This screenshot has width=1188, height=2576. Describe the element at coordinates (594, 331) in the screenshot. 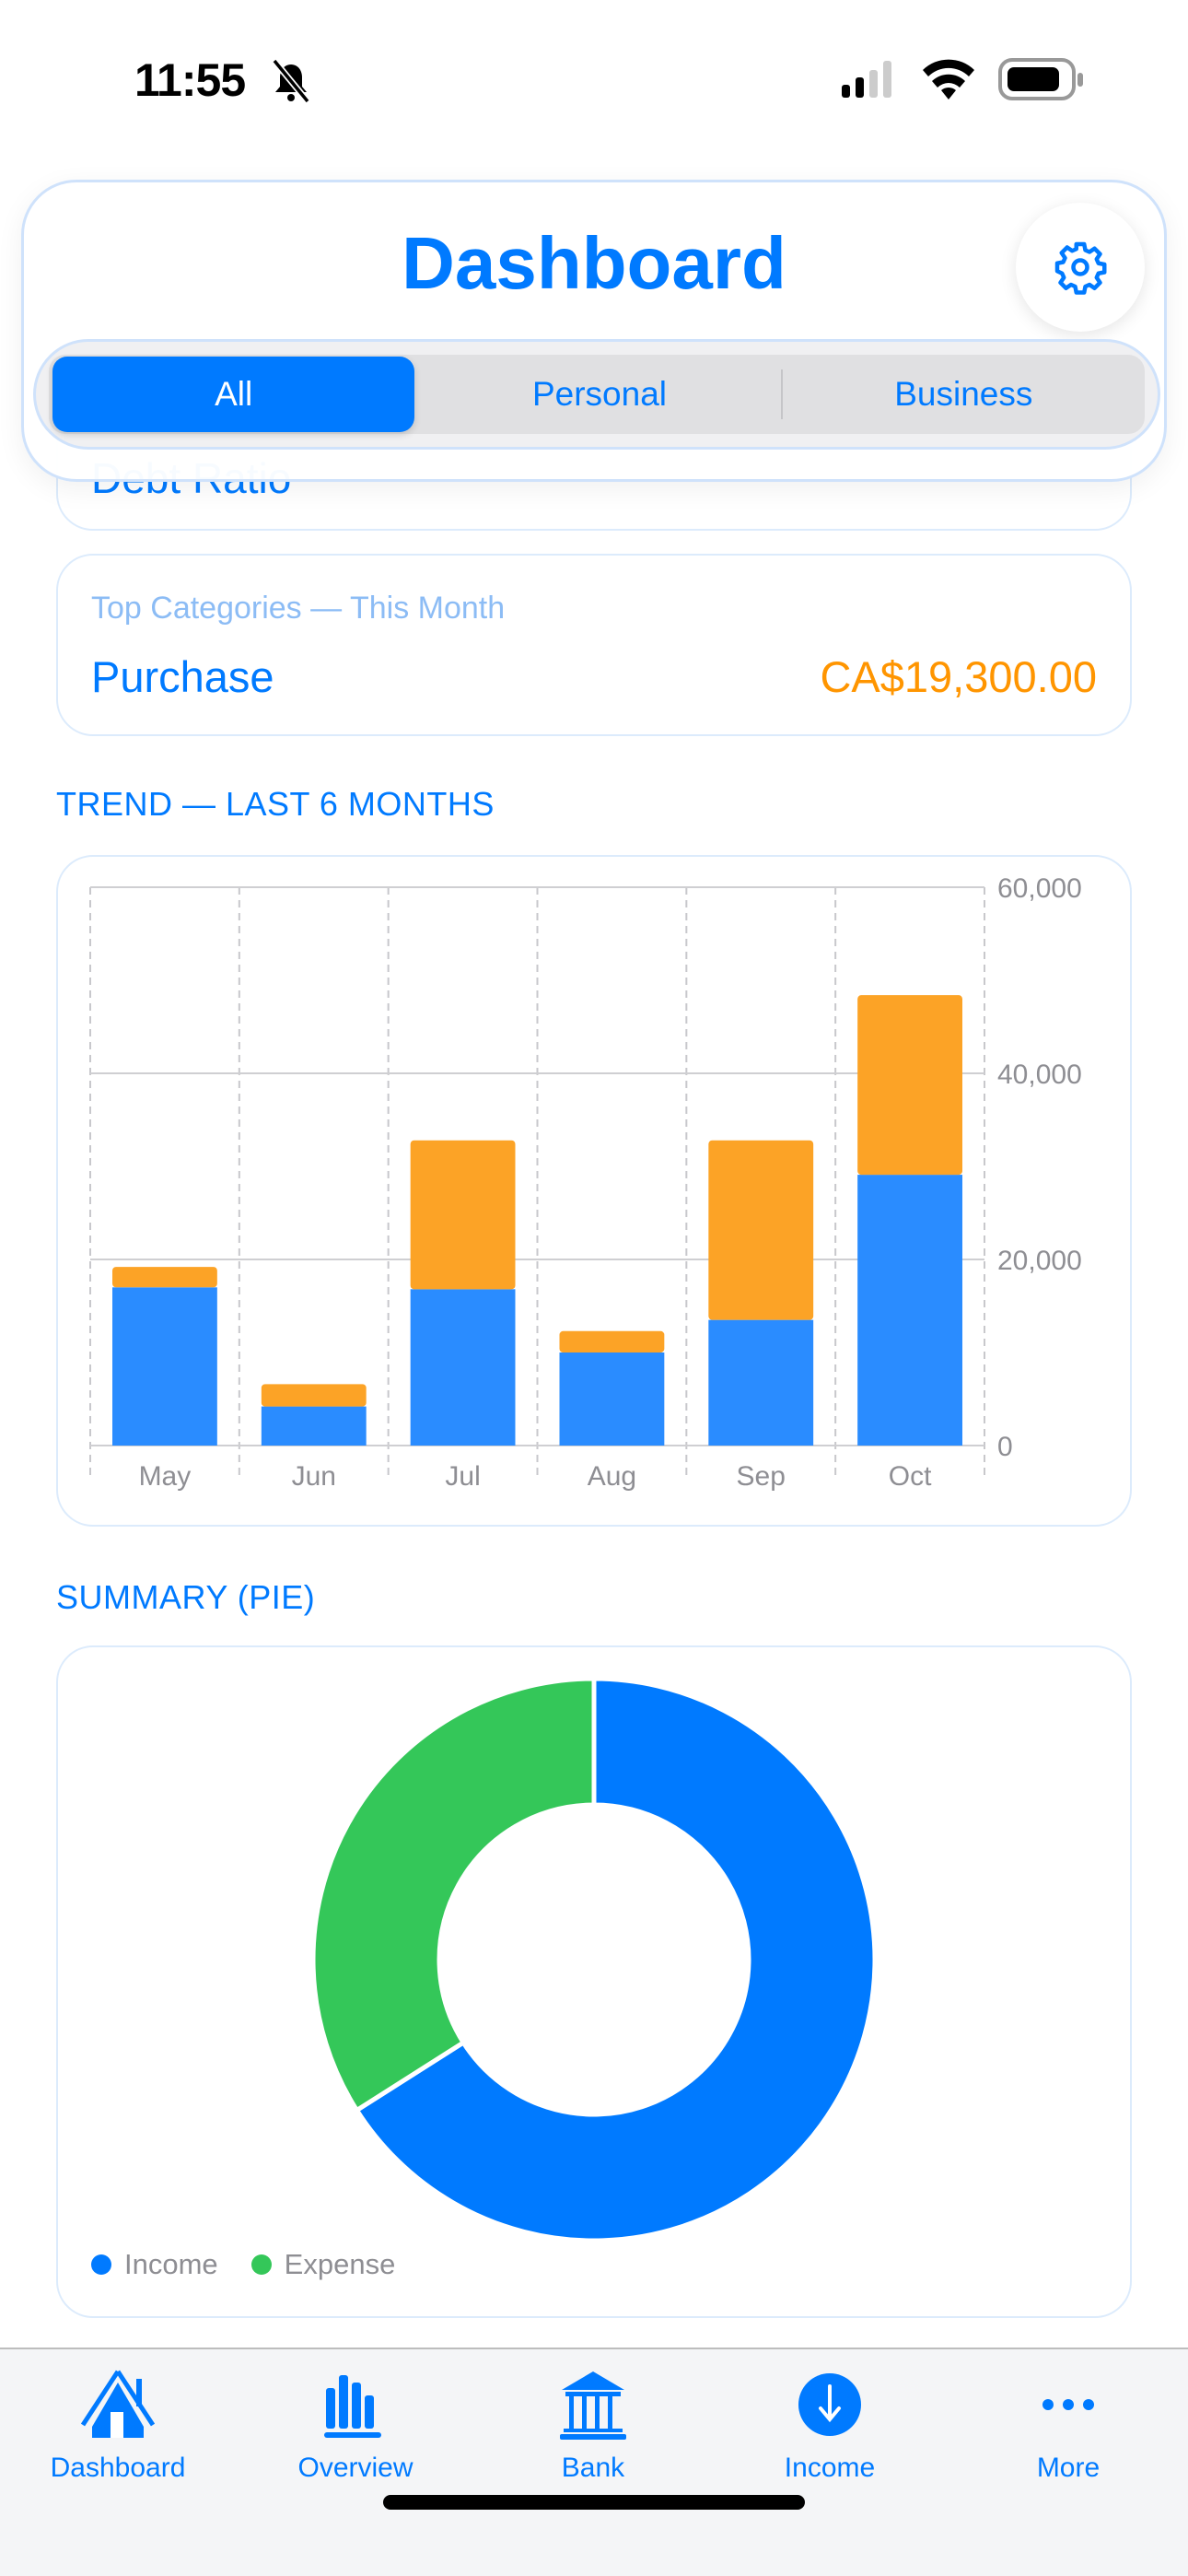

I see `header: Dashboard All Personal Business` at that location.